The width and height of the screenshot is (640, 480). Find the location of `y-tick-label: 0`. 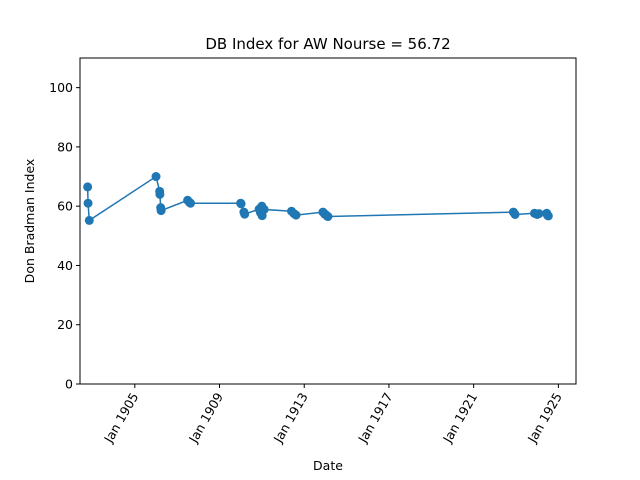

y-tick-label: 0 is located at coordinates (69, 384).